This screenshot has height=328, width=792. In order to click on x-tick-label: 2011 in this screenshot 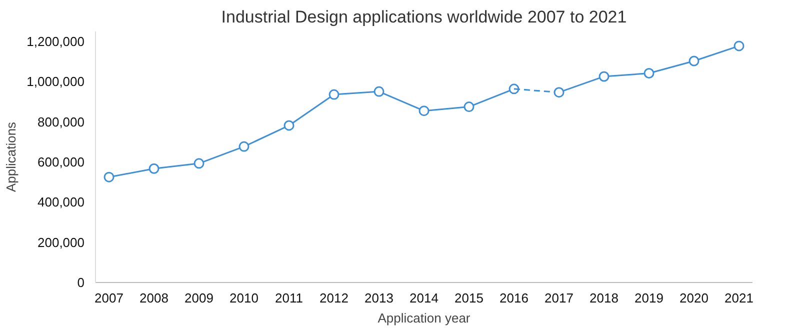, I will do `click(289, 298)`.